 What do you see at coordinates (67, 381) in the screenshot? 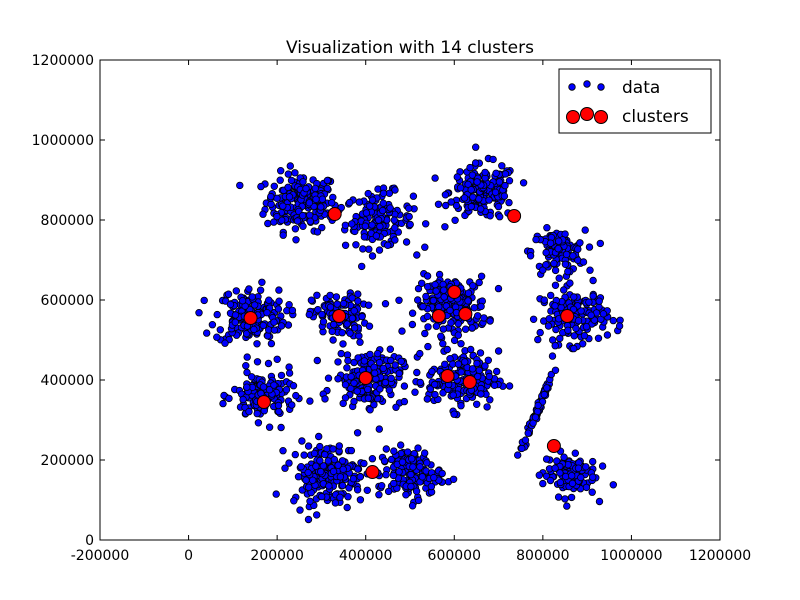
I see `y-tick-label: 400000` at bounding box center [67, 381].